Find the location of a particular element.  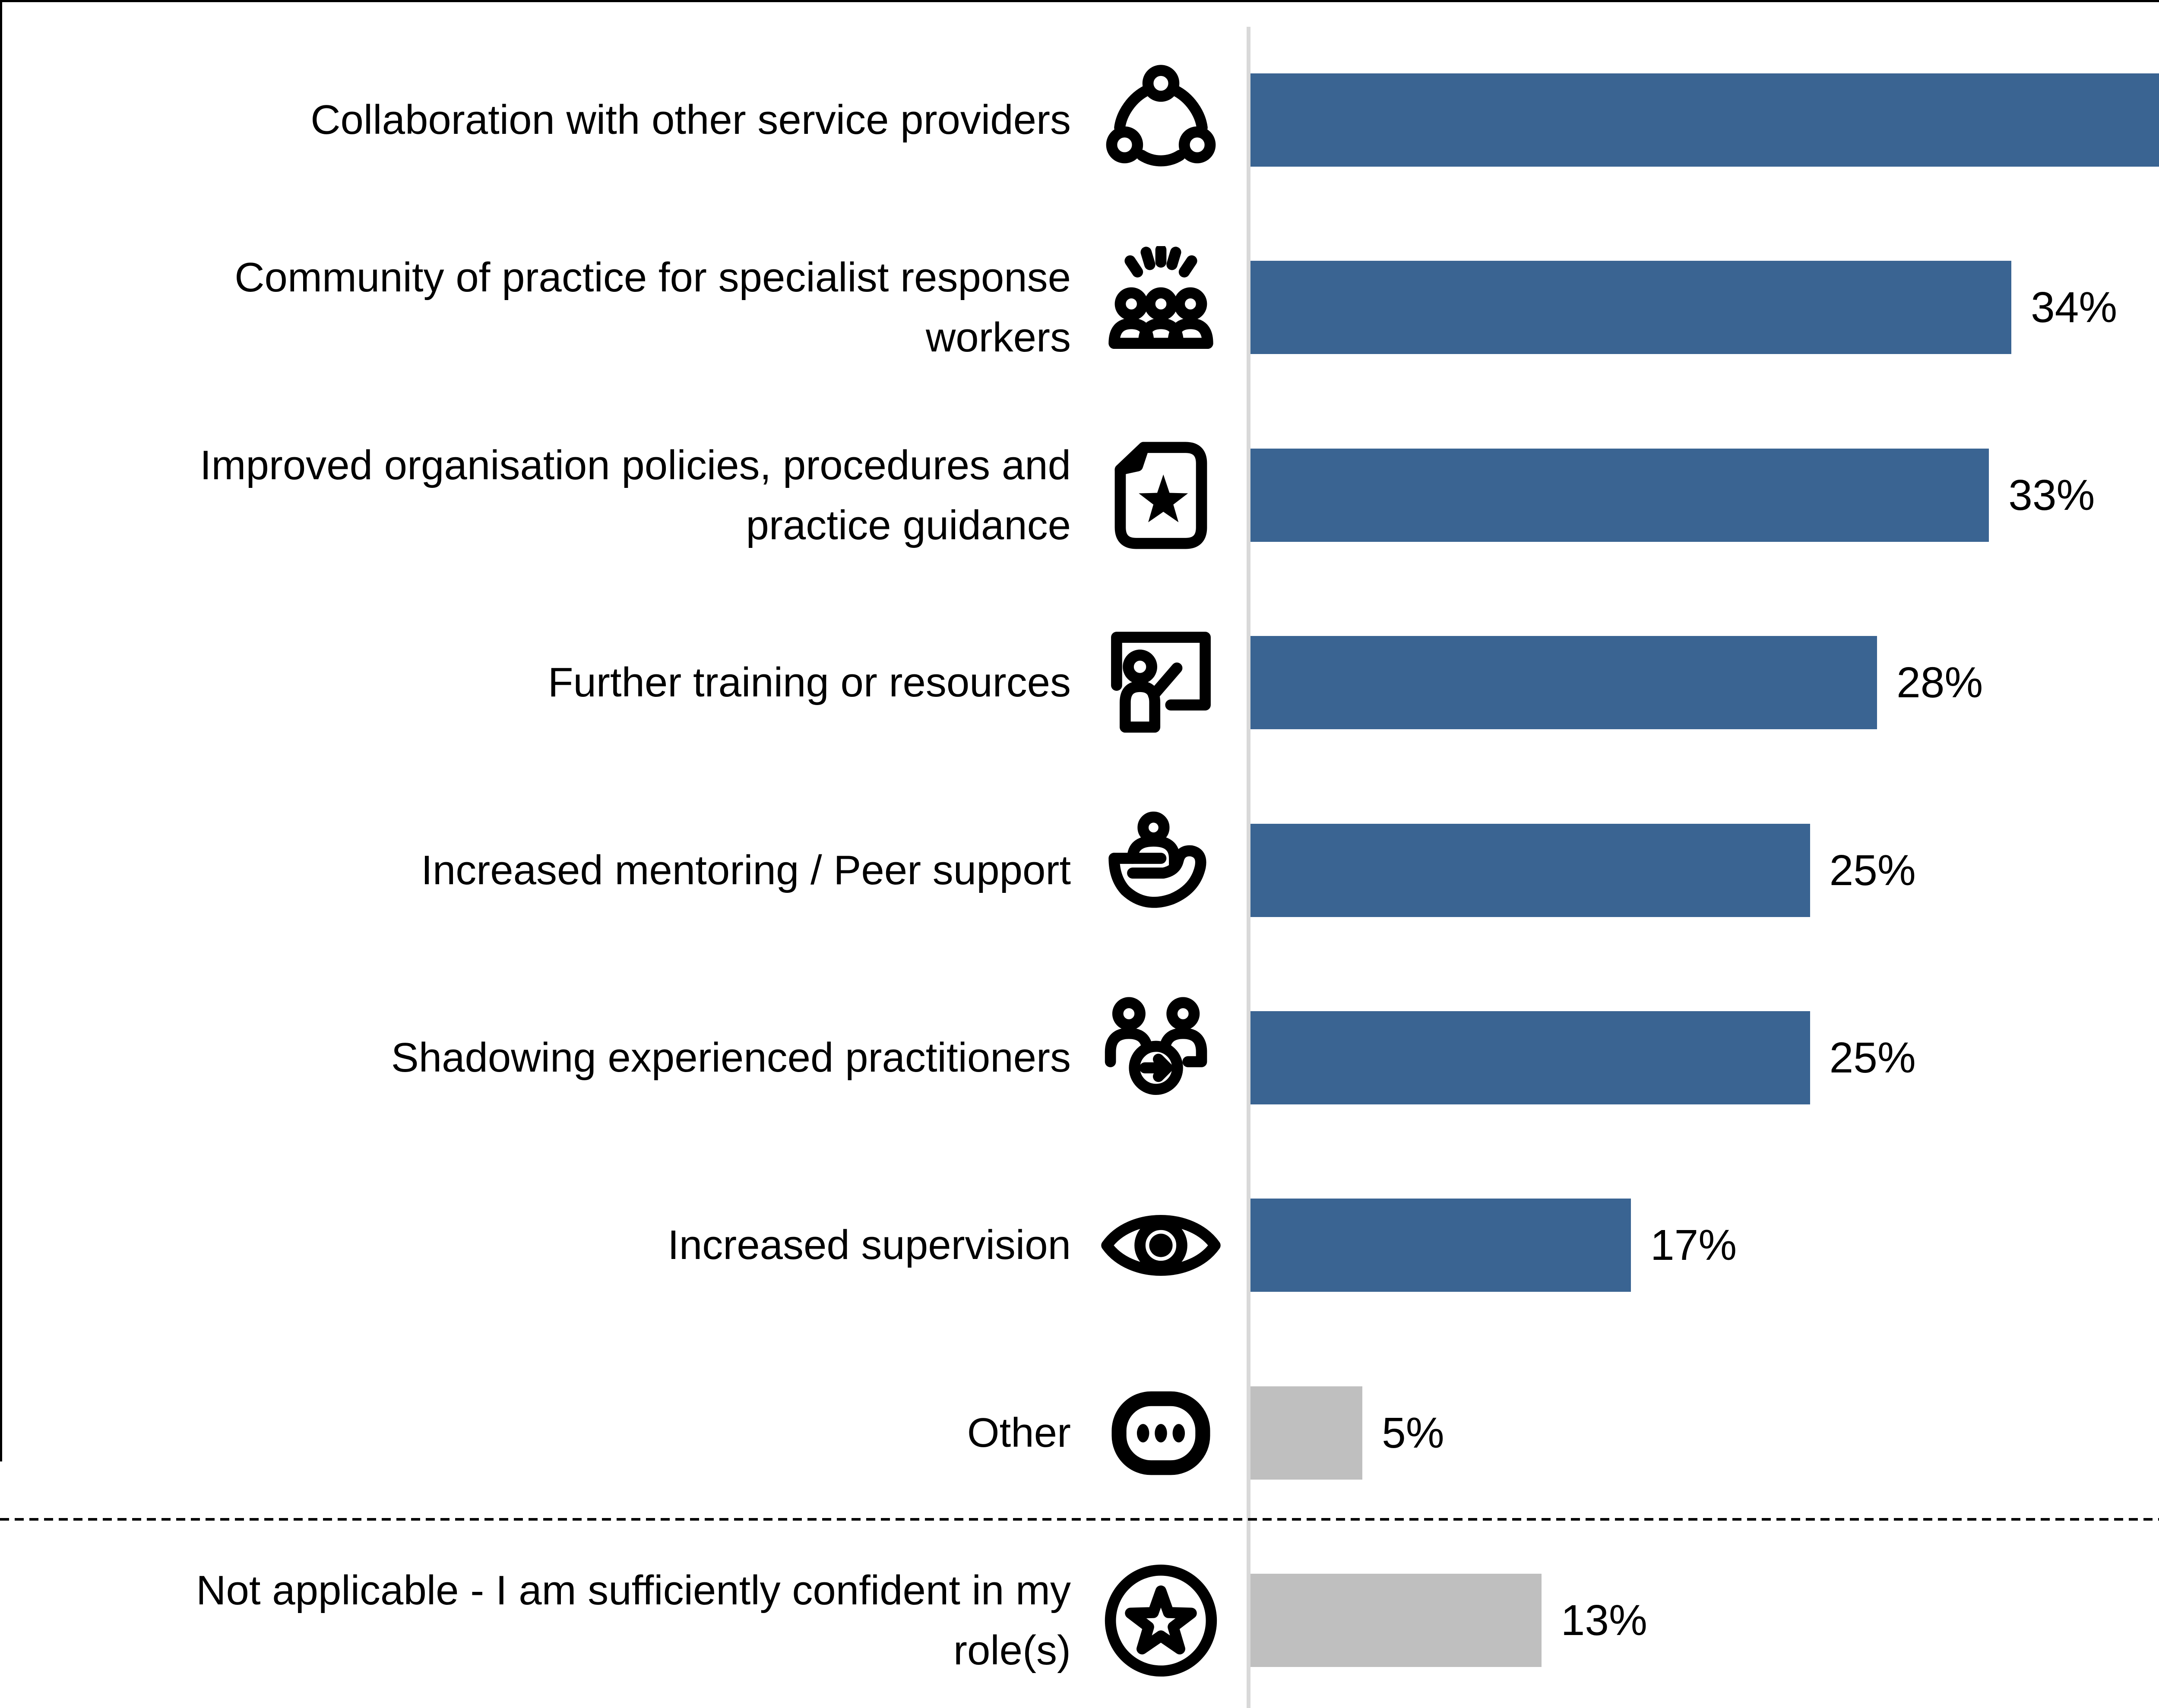

other-ellipsis-icon is located at coordinates (1160, 1433).